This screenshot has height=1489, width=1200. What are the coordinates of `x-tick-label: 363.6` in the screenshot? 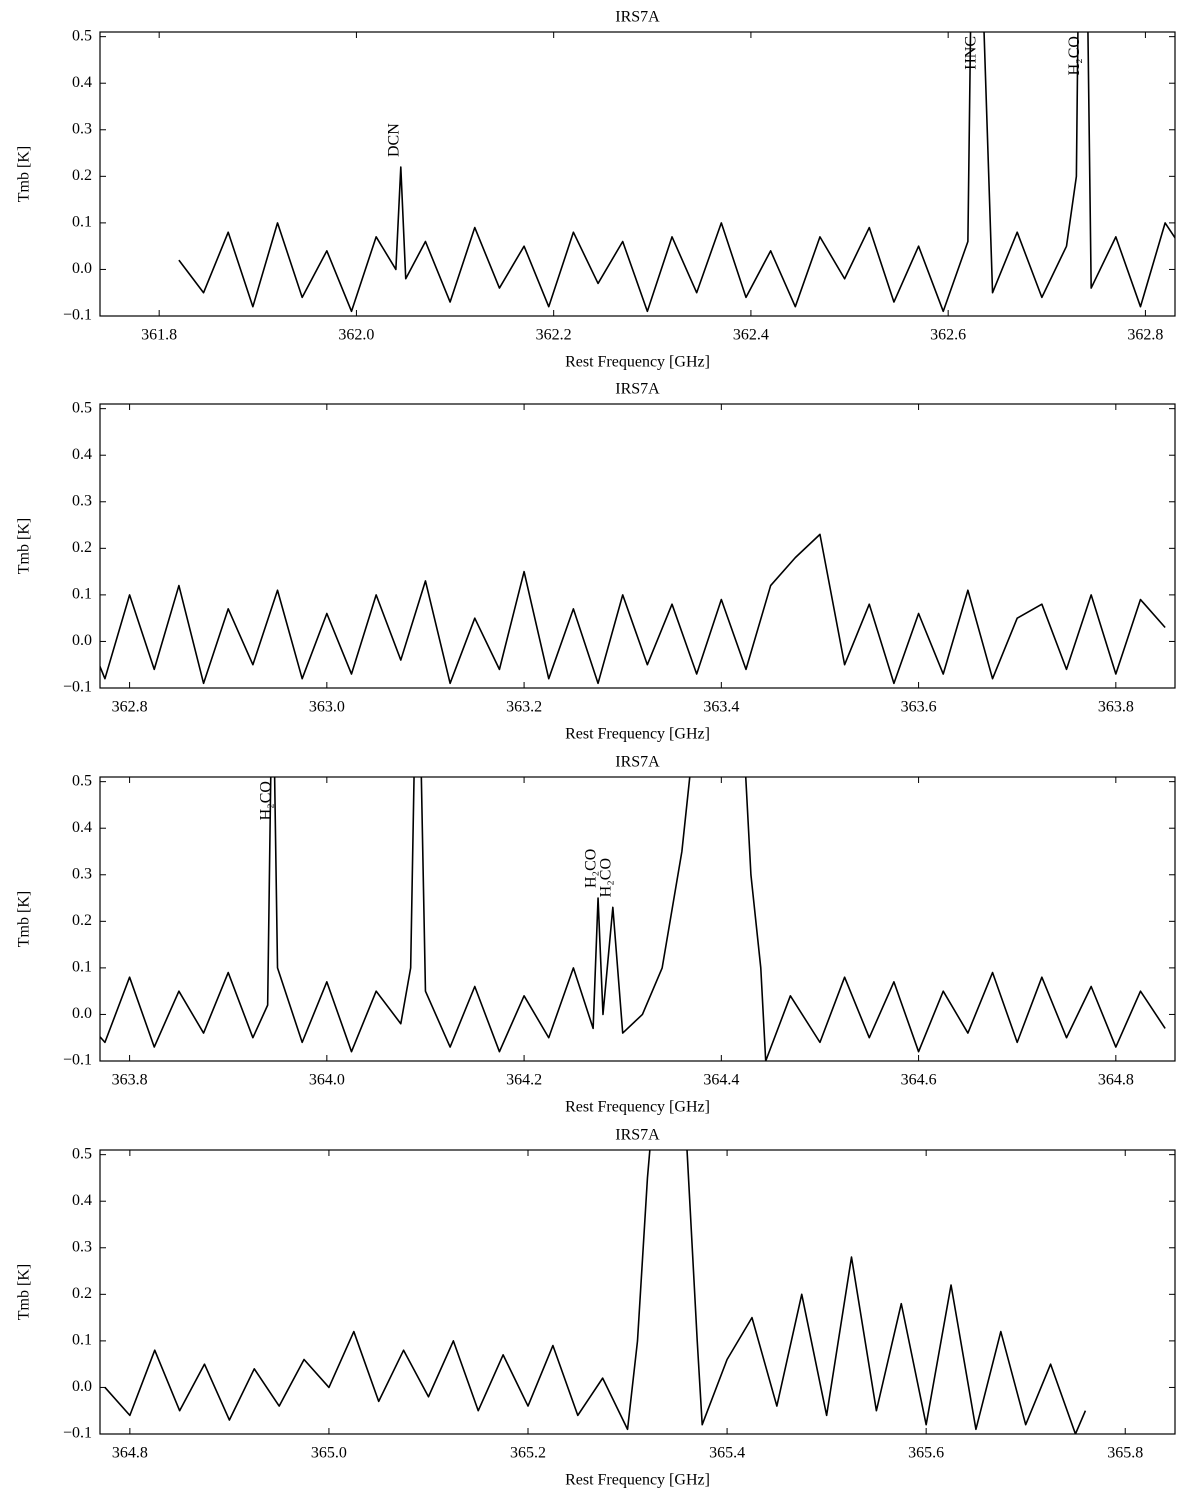 It's located at (919, 707).